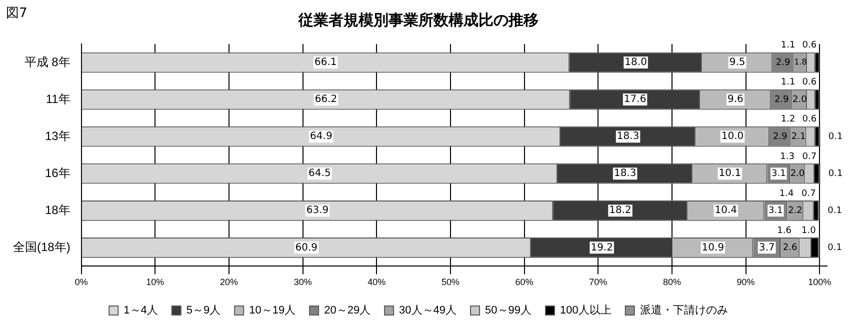 This screenshot has width=867, height=326. Describe the element at coordinates (272, 310) in the screenshot. I see `legend-label: 10～19人` at that location.